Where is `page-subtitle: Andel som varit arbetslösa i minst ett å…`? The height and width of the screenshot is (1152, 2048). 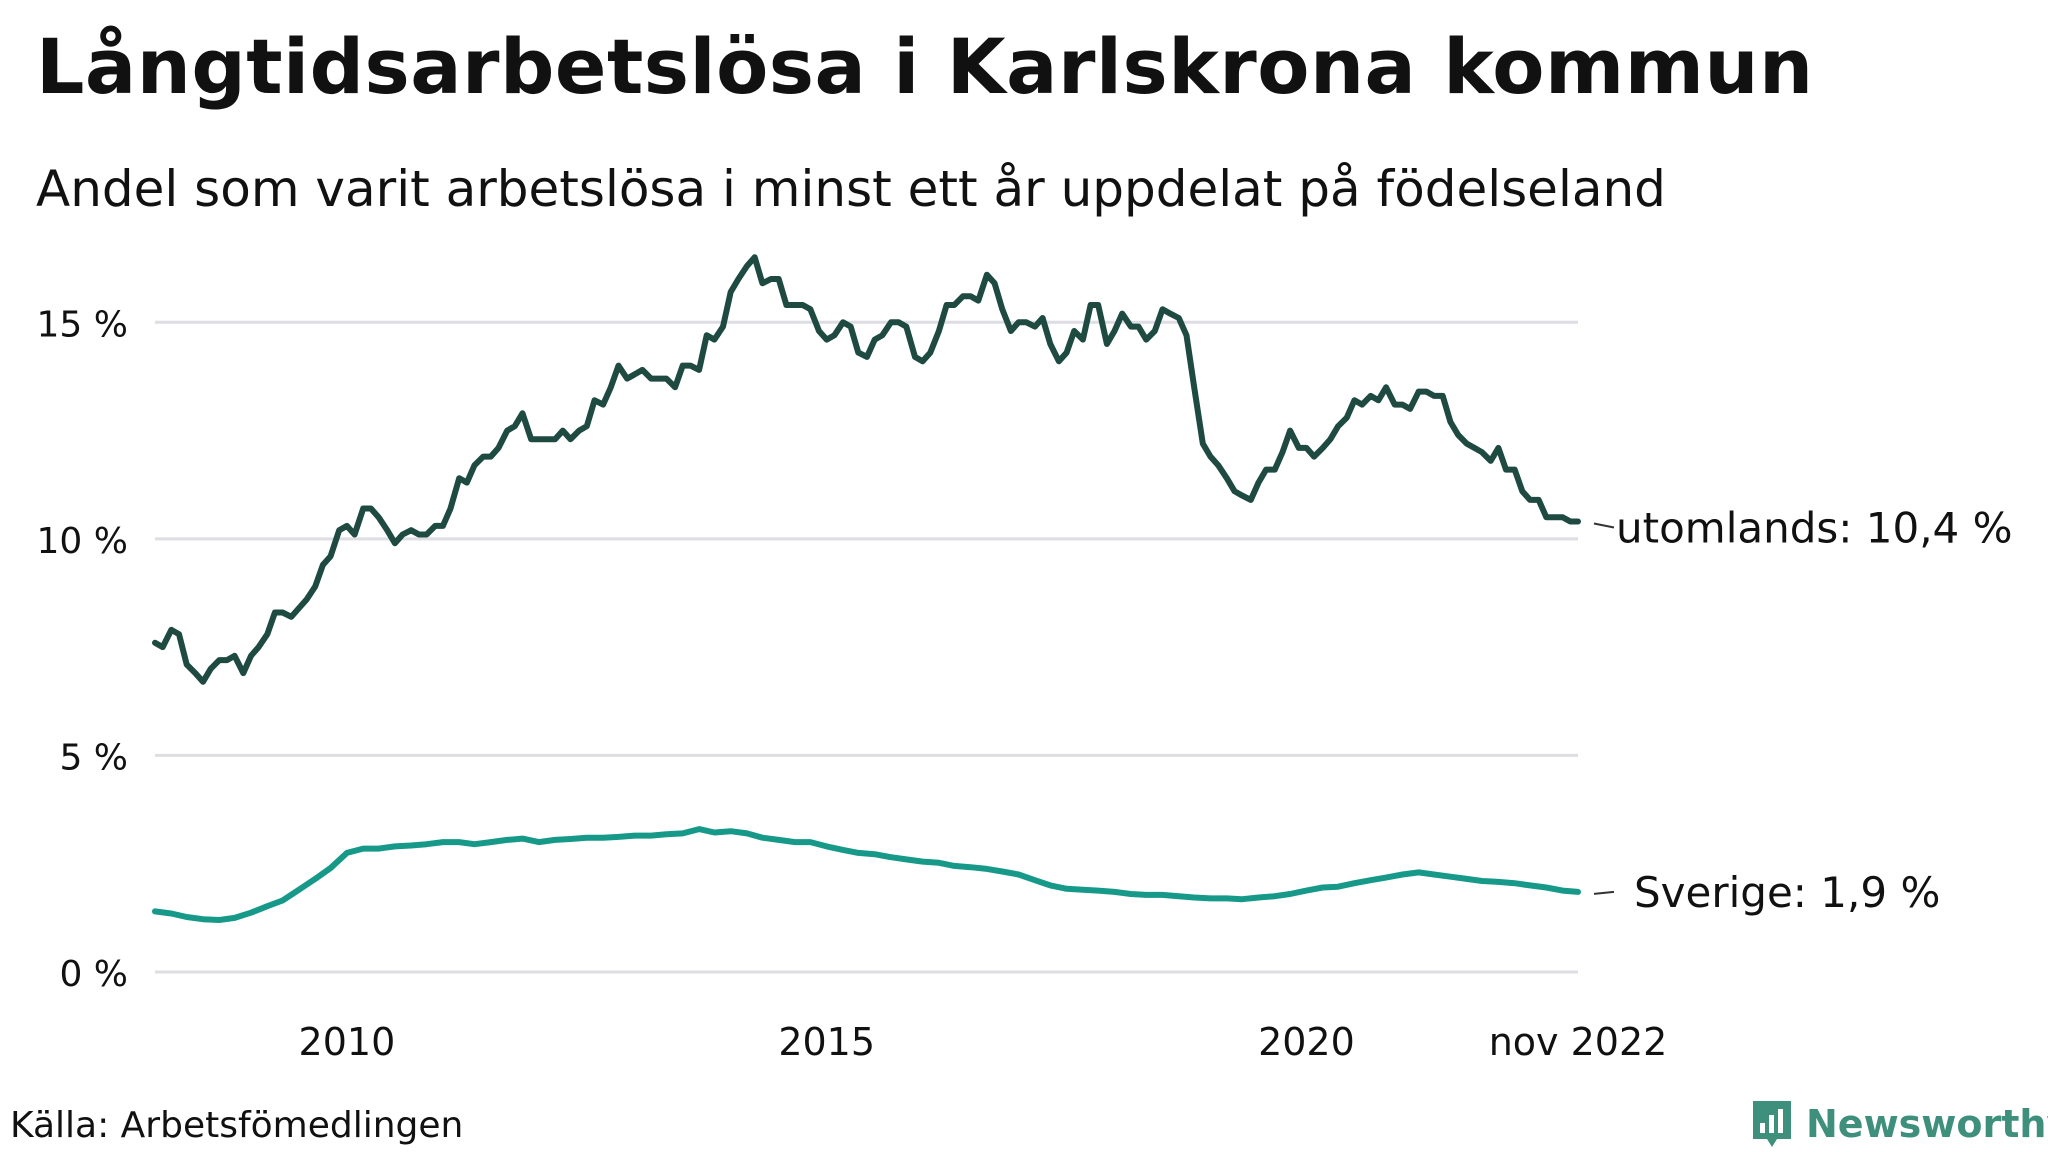
page-subtitle: Andel som varit arbetslösa i minst ett å… is located at coordinates (851, 189).